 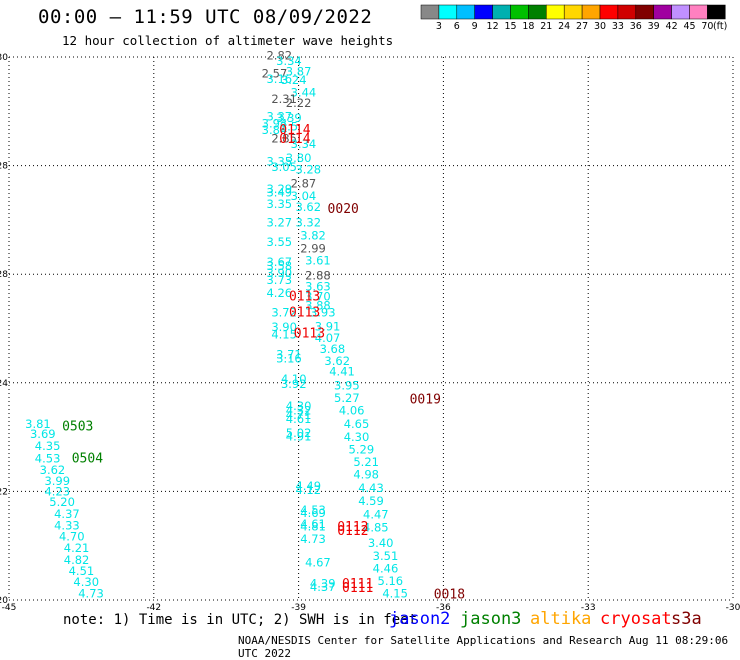 I want to click on swh-label: 3.61, so click(x=318, y=260).